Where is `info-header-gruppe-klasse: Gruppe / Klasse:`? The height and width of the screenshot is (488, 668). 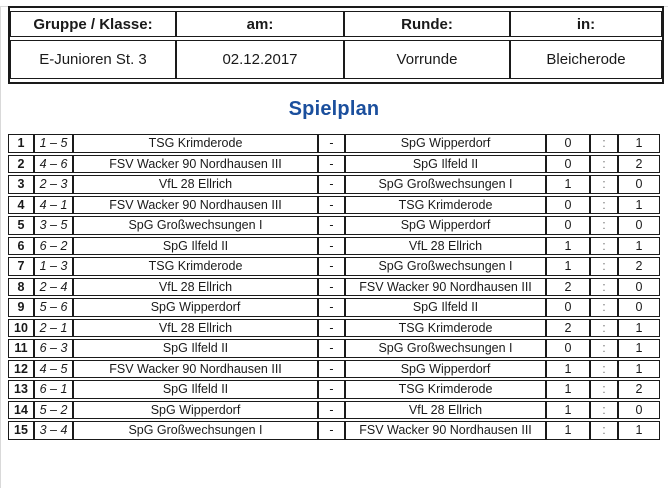
info-header-gruppe-klasse: Gruppe / Klasse: is located at coordinates (93, 24).